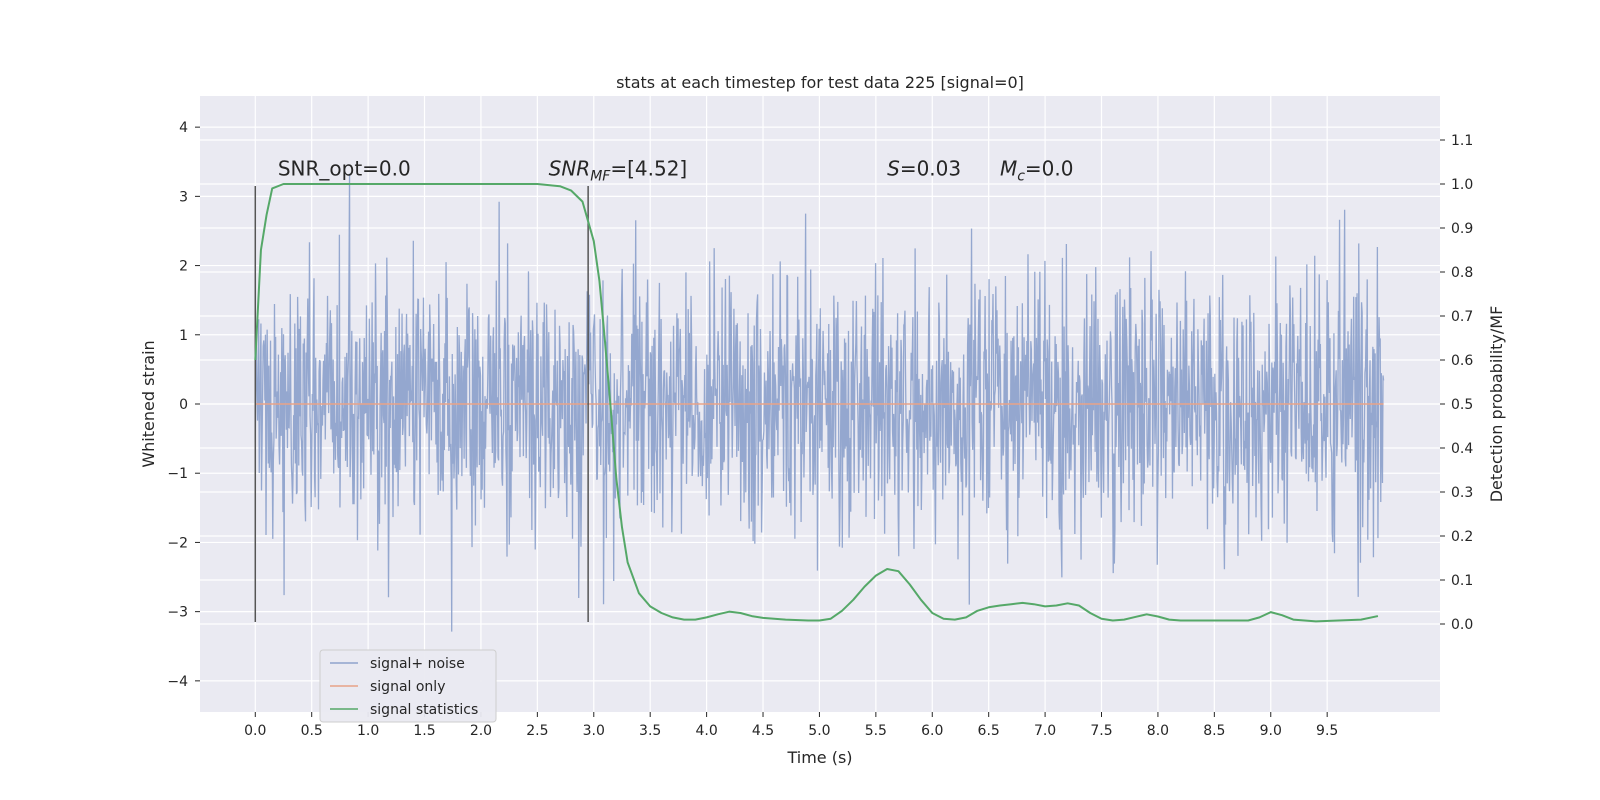  I want to click on legend-box, so click(408, 686).